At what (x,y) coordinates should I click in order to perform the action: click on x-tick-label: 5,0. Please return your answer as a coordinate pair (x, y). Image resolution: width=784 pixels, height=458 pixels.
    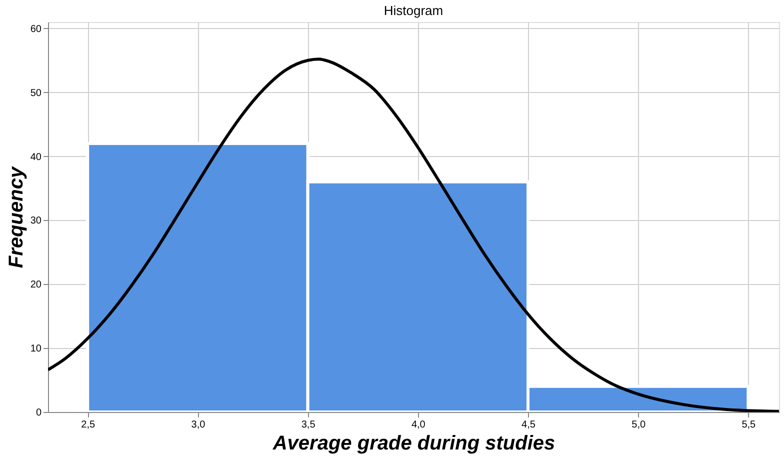
    Looking at the image, I should click on (639, 425).